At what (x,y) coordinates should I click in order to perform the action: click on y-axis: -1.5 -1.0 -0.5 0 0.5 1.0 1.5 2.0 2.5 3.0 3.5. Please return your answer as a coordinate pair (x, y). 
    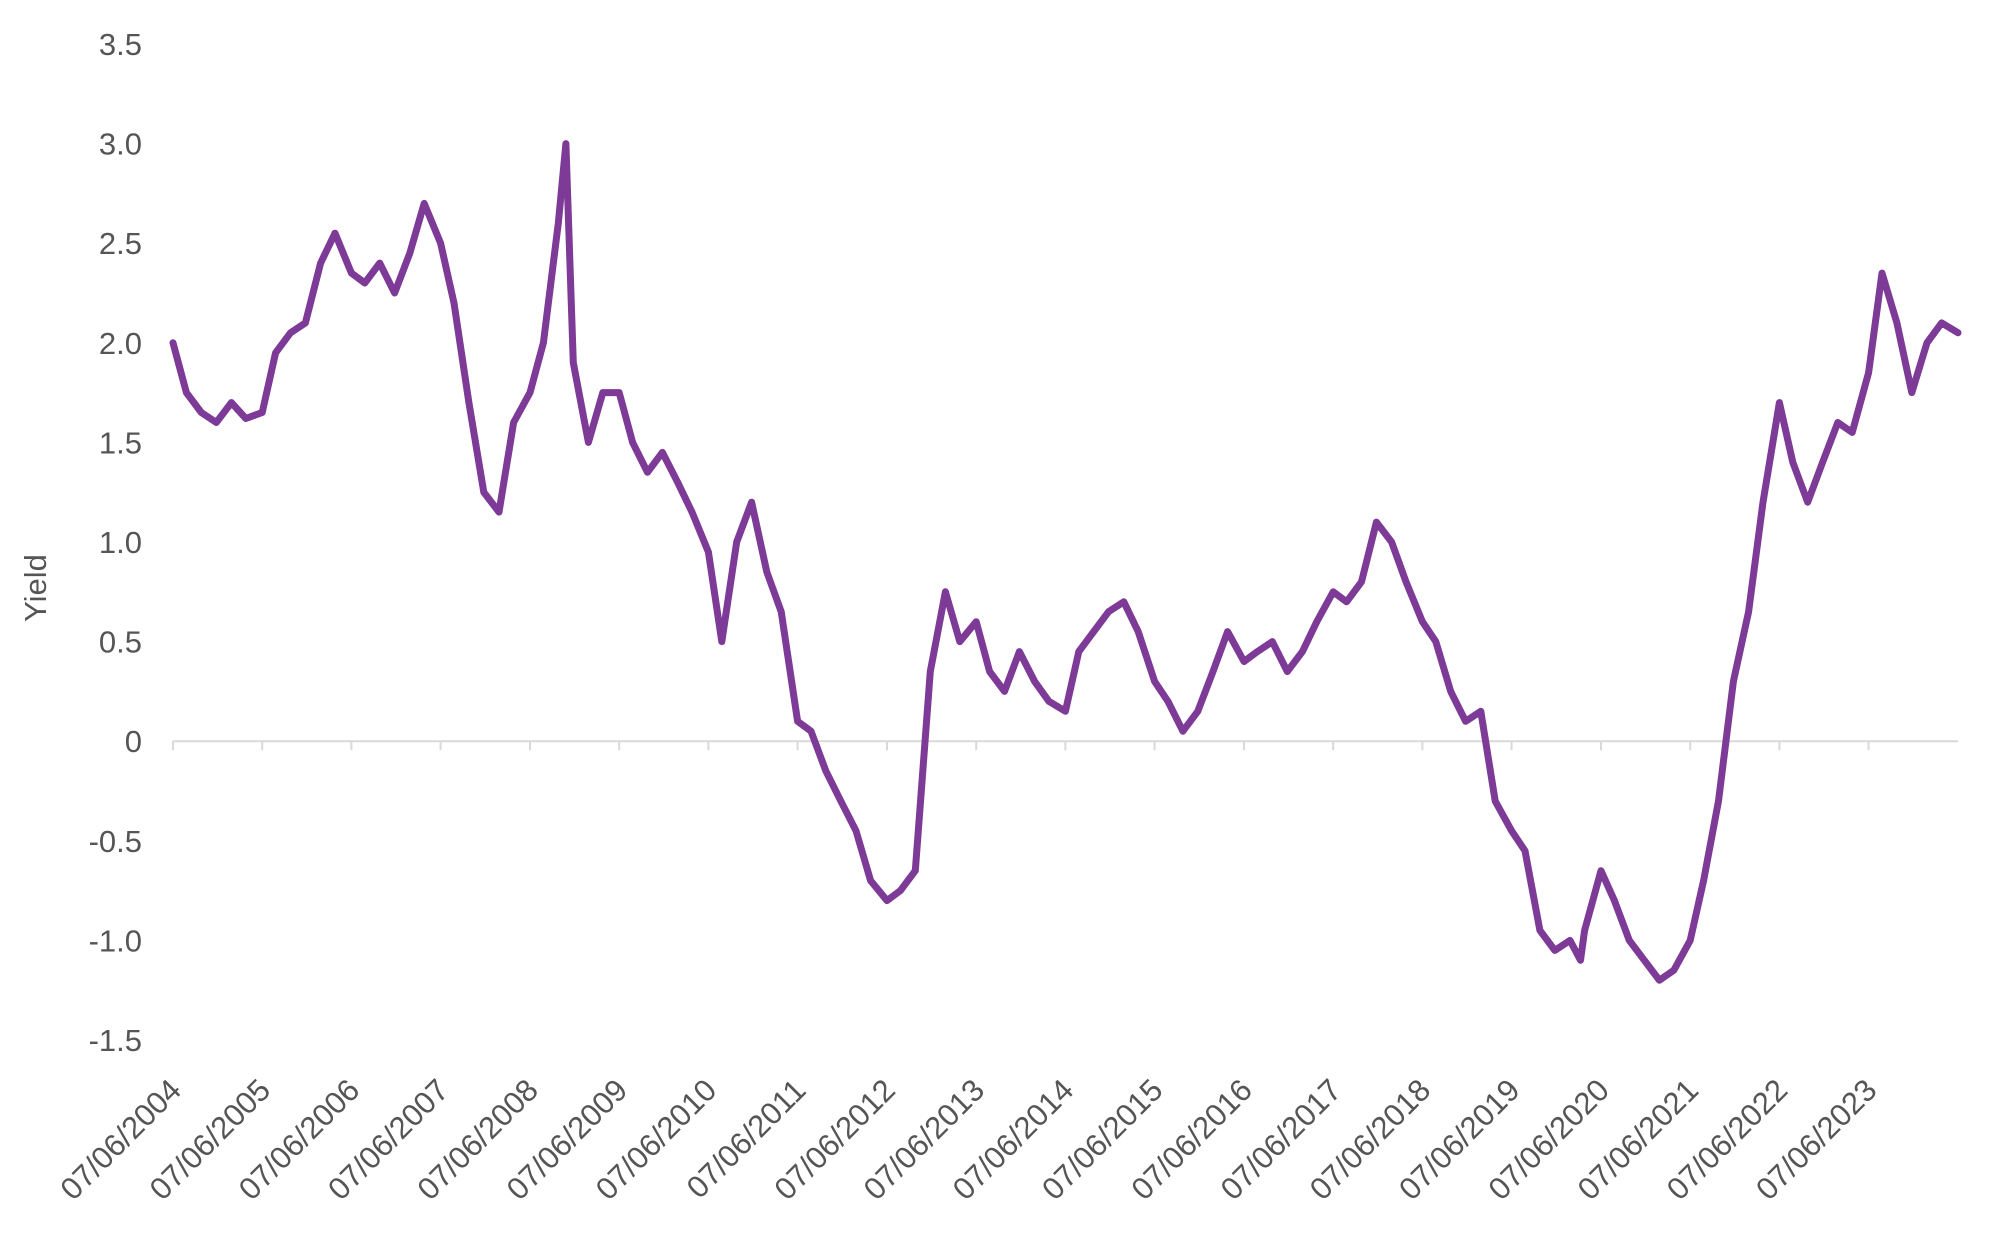
    Looking at the image, I should click on (115, 542).